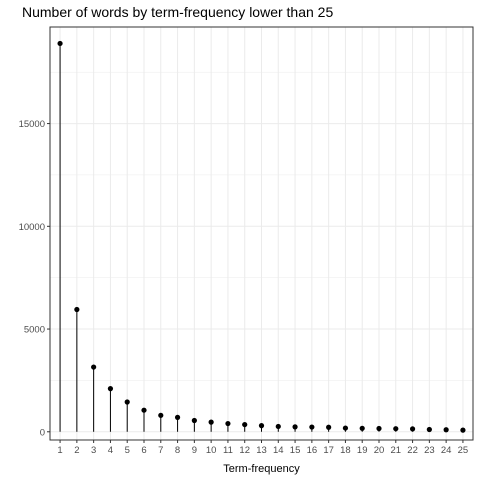 The width and height of the screenshot is (480, 480). What do you see at coordinates (160, 450) in the screenshot?
I see `x-tick-label: 7` at bounding box center [160, 450].